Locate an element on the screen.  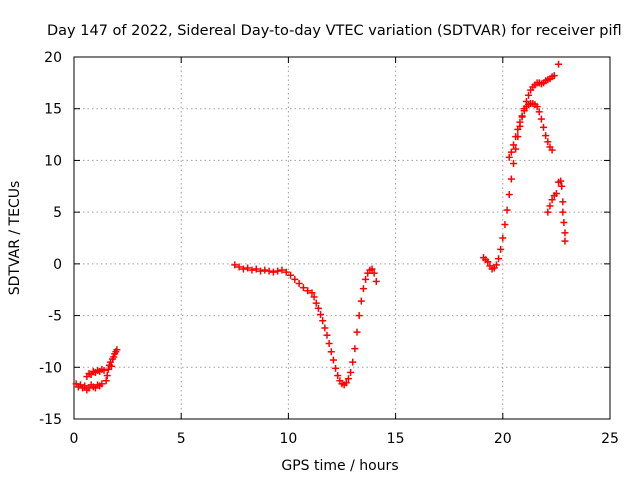
x-tick-label: 10 is located at coordinates (288, 439).